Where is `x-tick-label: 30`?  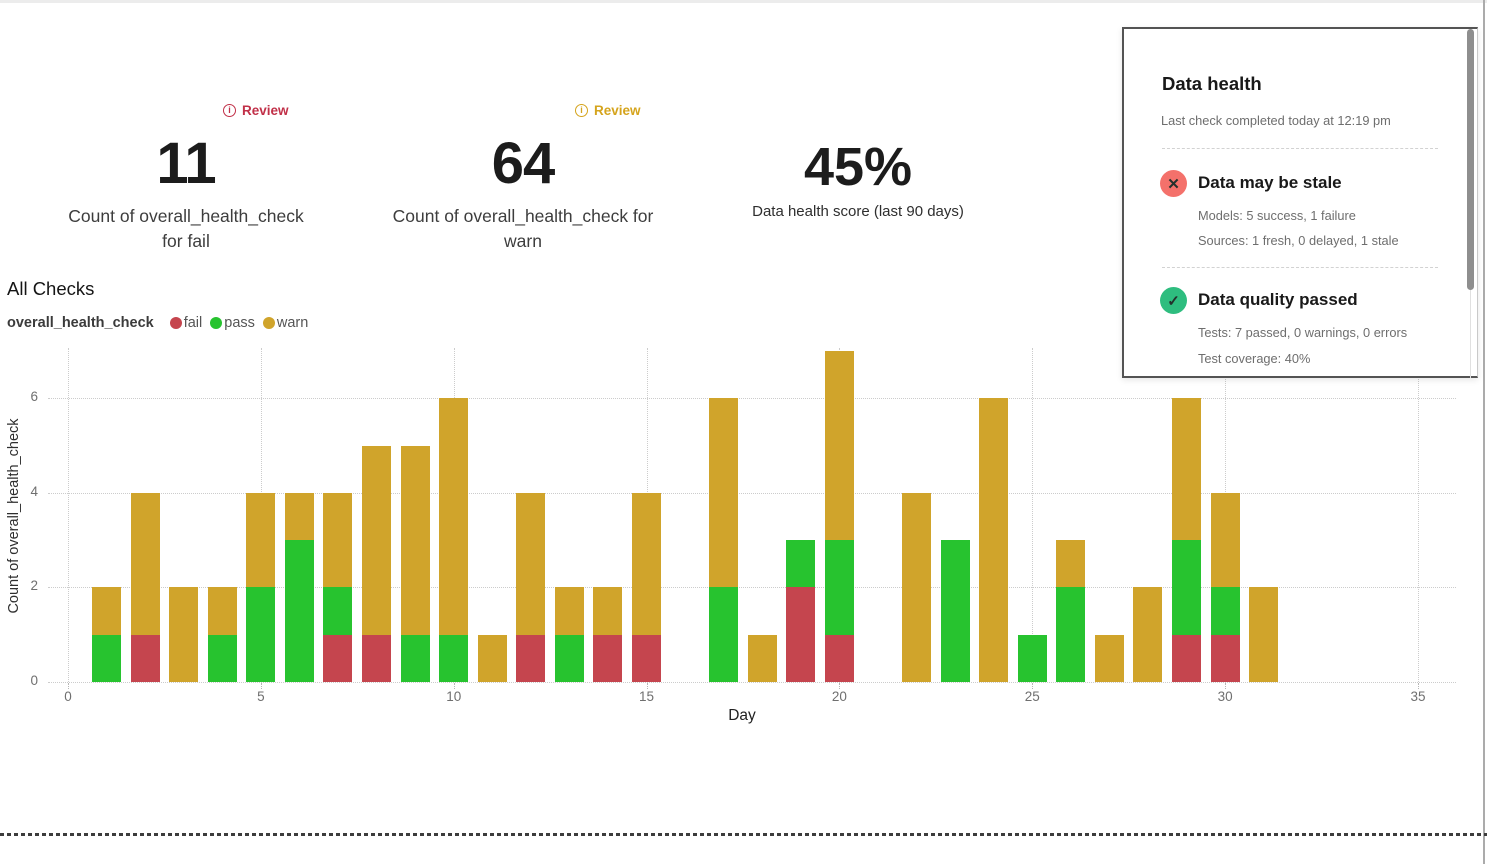
x-tick-label: 30 is located at coordinates (1225, 696).